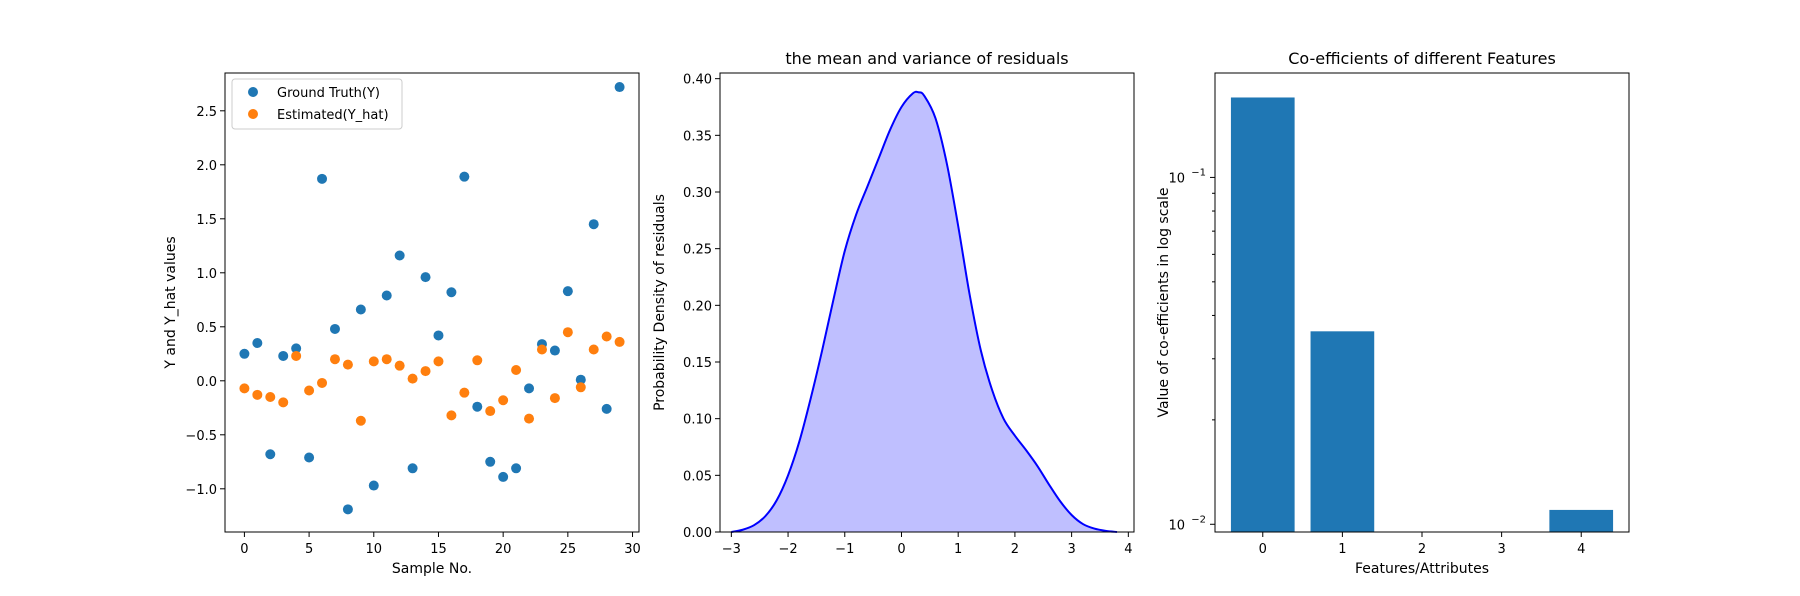 This screenshot has width=1800, height=596. I want to click on x-tick-label: −1, so click(844, 549).